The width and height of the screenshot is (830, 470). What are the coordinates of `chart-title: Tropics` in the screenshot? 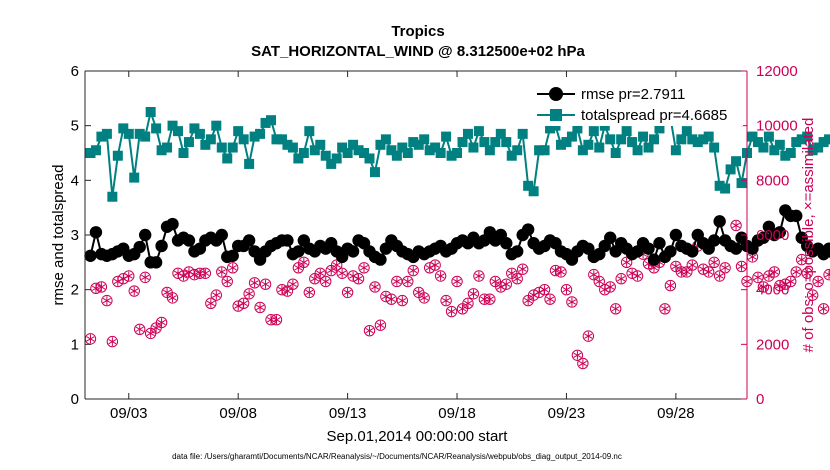 It's located at (417, 31).